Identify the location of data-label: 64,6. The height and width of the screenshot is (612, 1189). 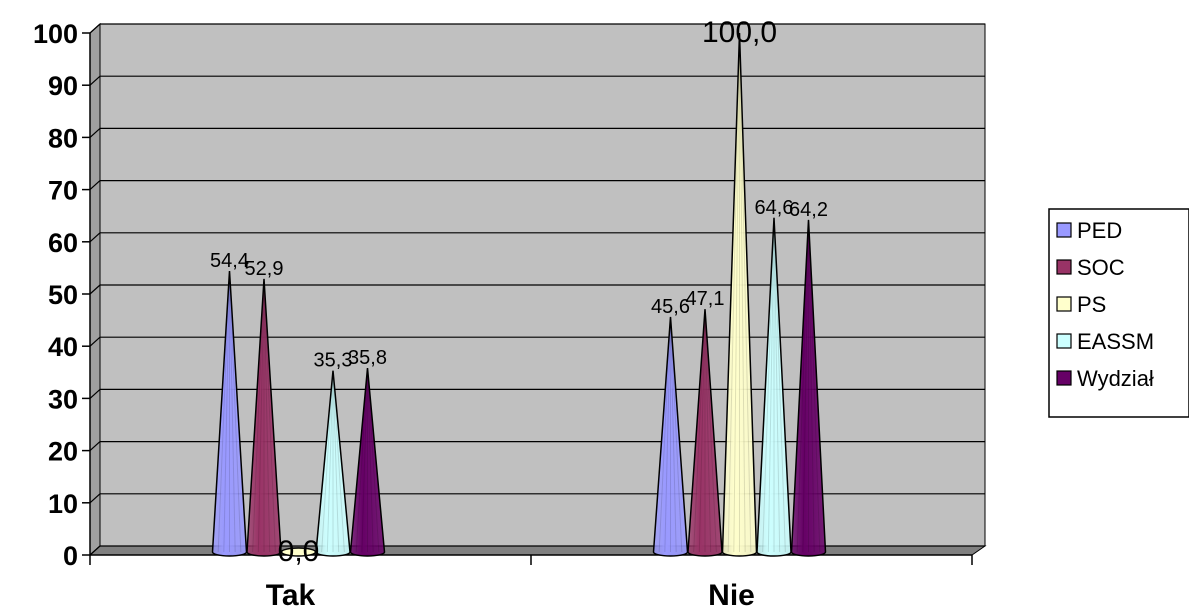
(774, 208).